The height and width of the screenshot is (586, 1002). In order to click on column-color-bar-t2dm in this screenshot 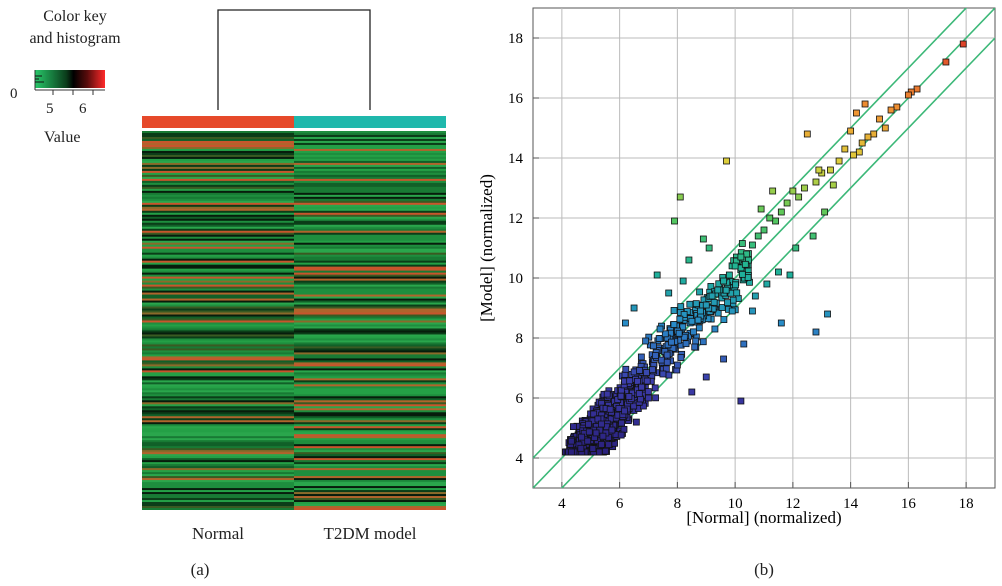, I will do `click(370, 122)`.